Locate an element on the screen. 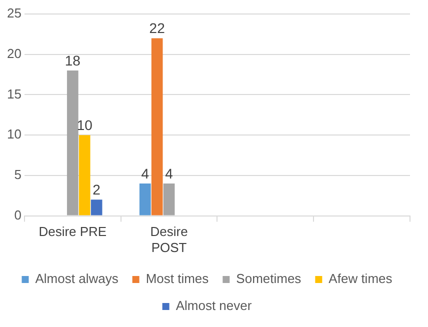 The image size is (428, 327). x-tick-label: Desire POST is located at coordinates (169, 239).